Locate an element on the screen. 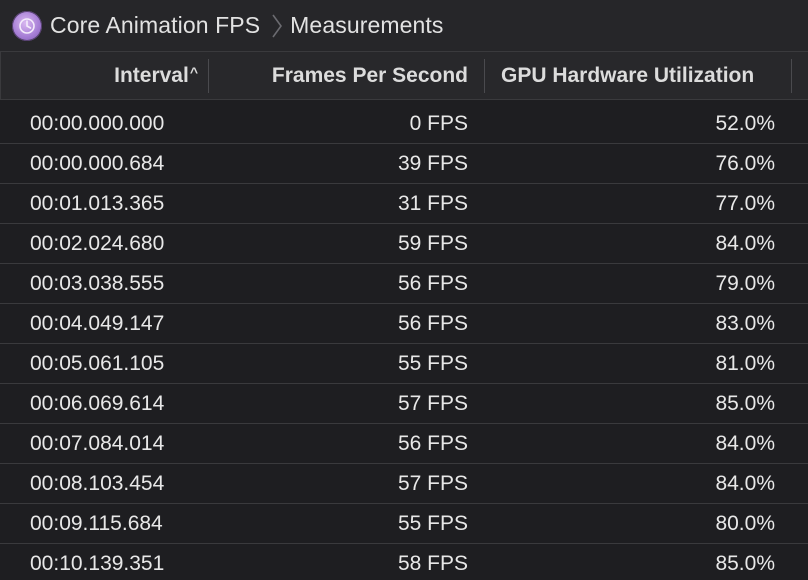  table-row: 00:08.103.454 57 FPS 84.0% is located at coordinates (404, 484).